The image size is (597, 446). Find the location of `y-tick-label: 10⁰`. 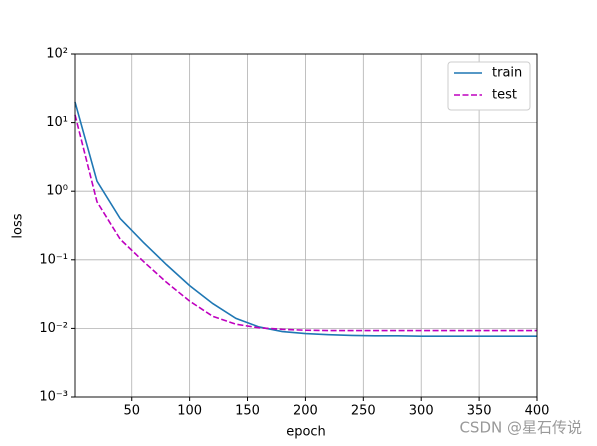

y-tick-label: 10⁰ is located at coordinates (57, 191).